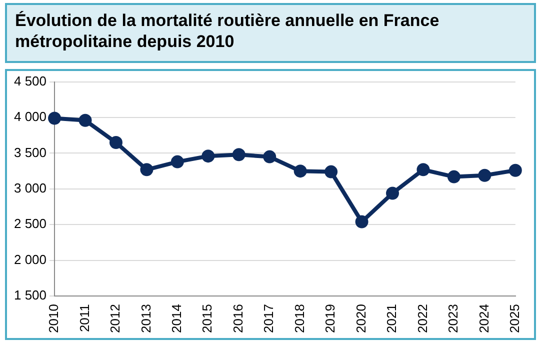 The image size is (544, 342). I want to click on y-tick-label: 4 000, so click(30, 116).